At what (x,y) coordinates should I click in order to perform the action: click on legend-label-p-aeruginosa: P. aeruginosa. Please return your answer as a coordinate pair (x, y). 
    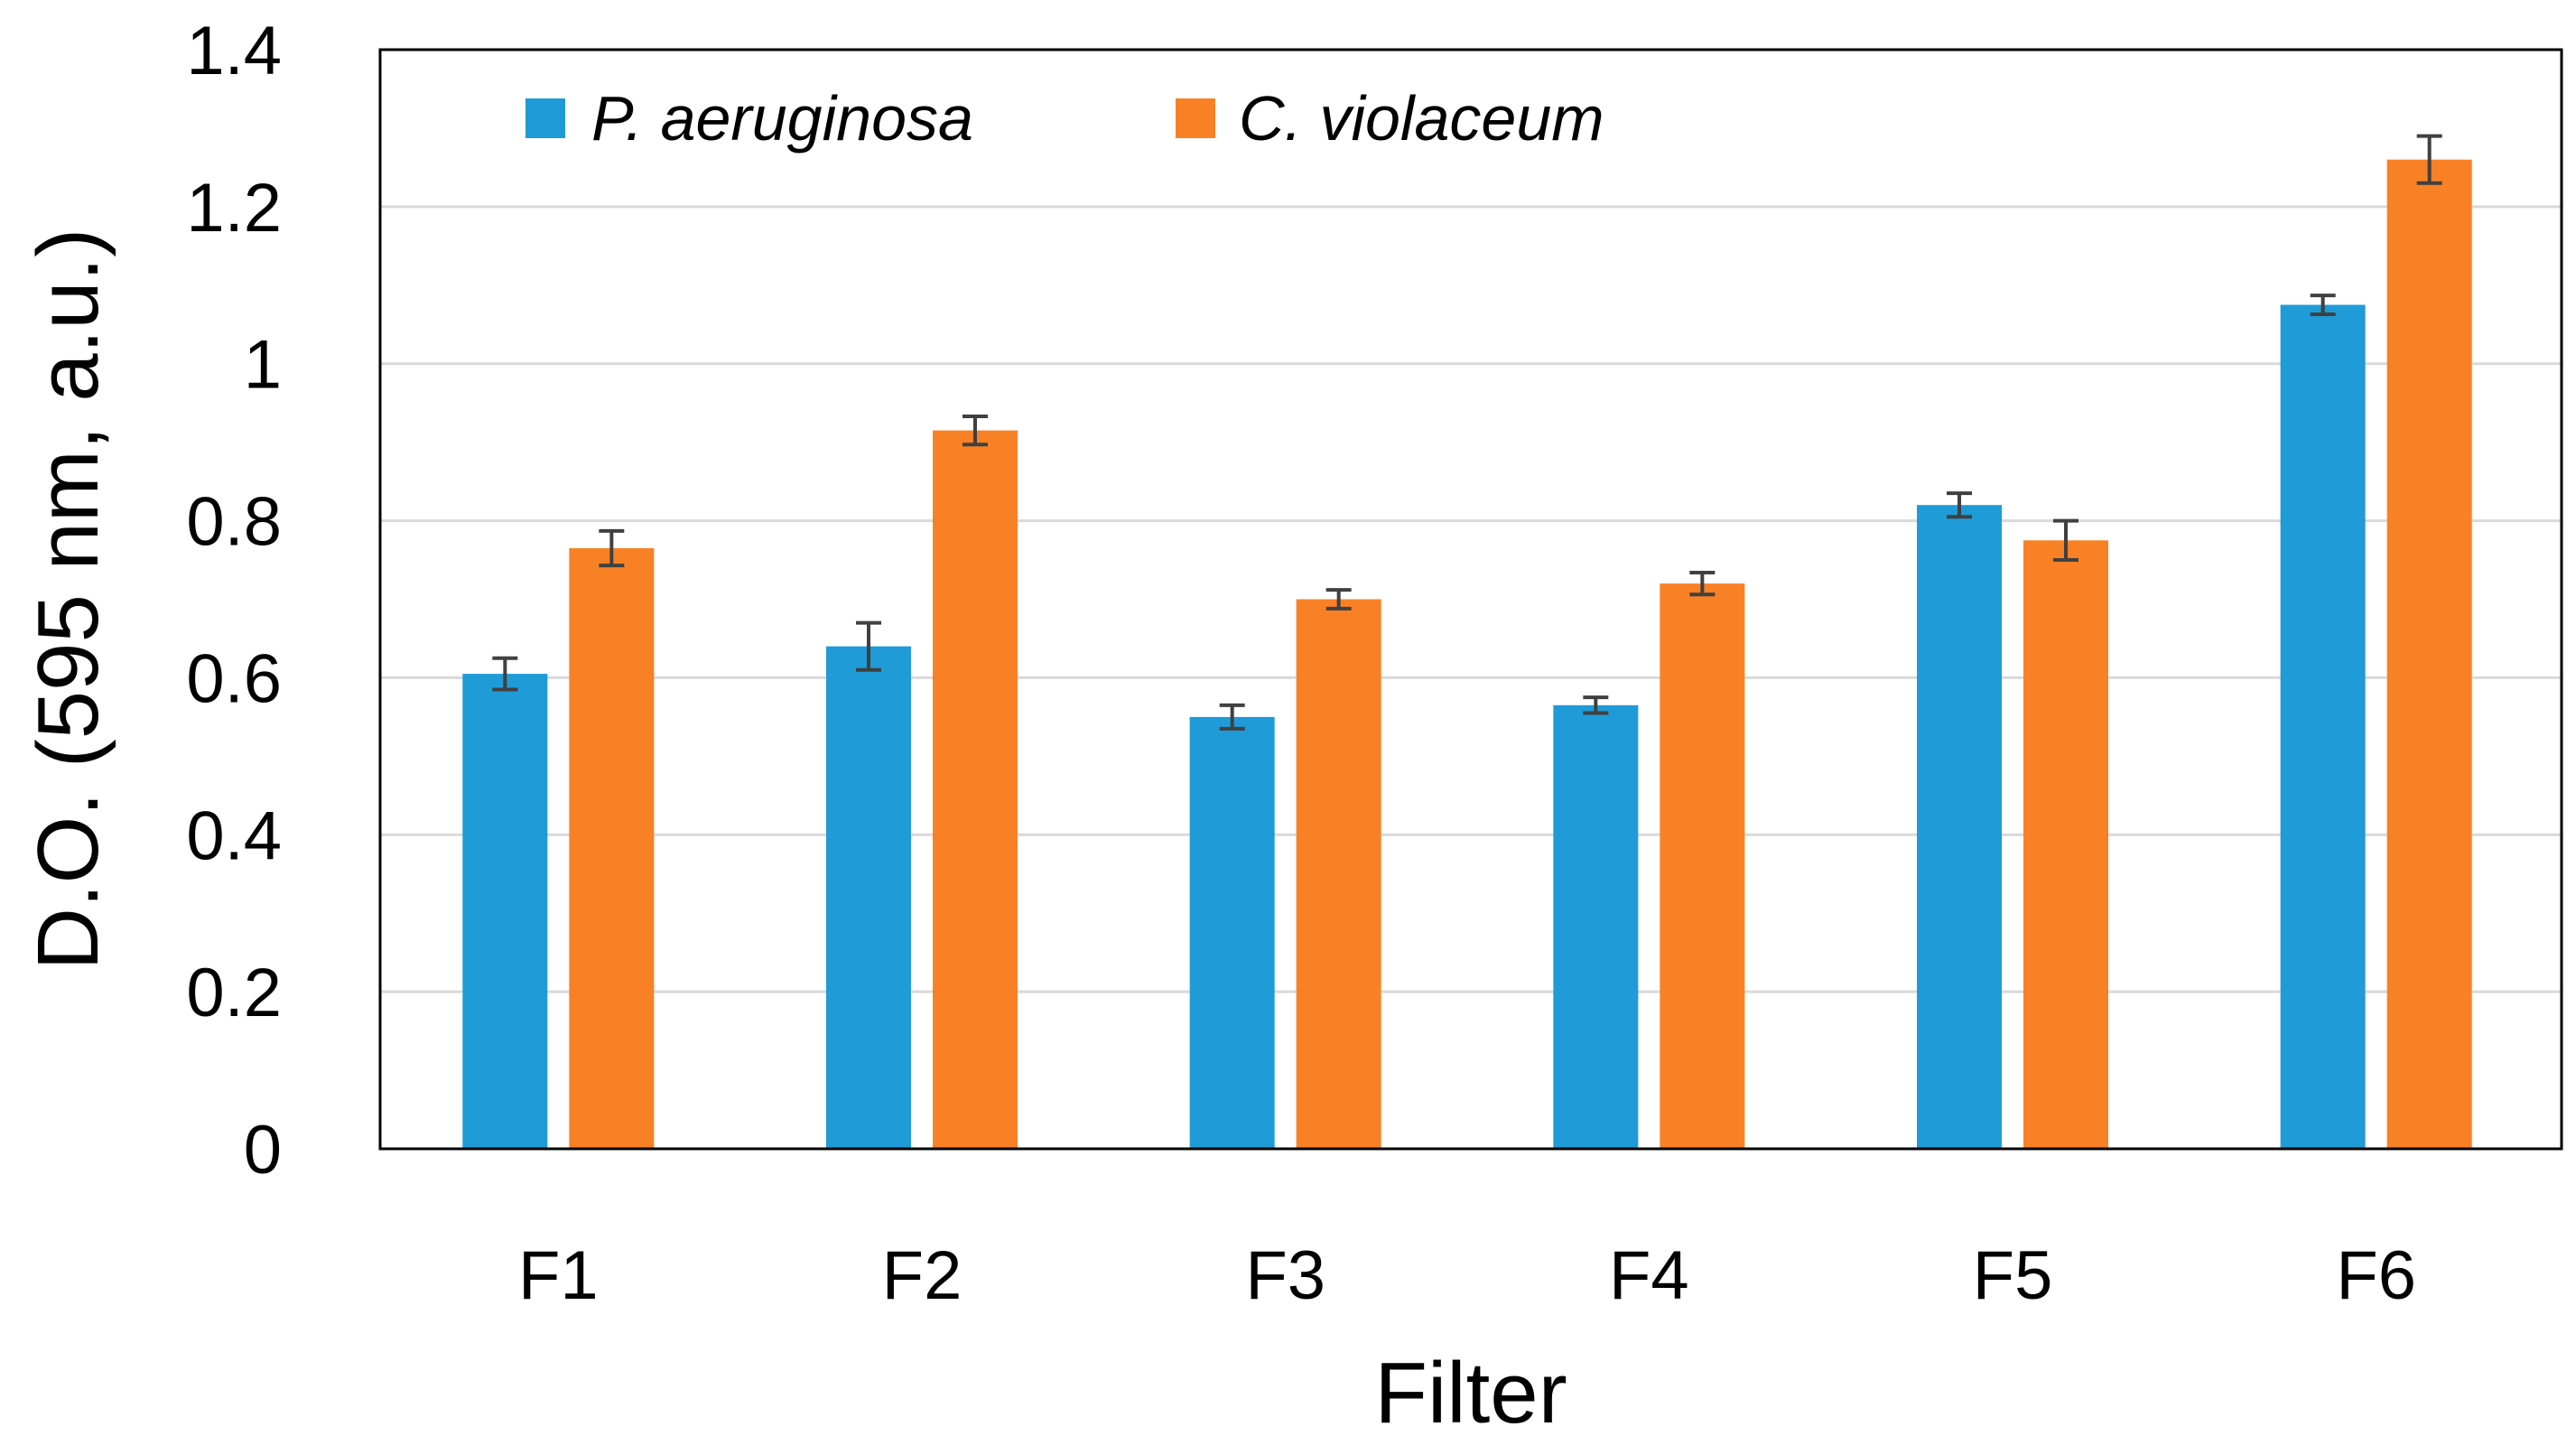
    Looking at the image, I should click on (782, 118).